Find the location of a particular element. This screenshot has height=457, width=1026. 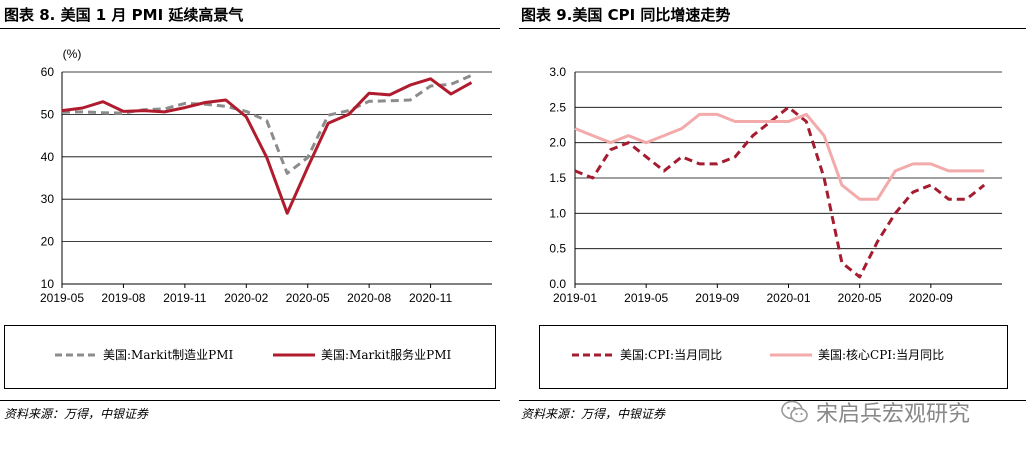

chart1-xtick-label: 2020-05 is located at coordinates (860, 298).